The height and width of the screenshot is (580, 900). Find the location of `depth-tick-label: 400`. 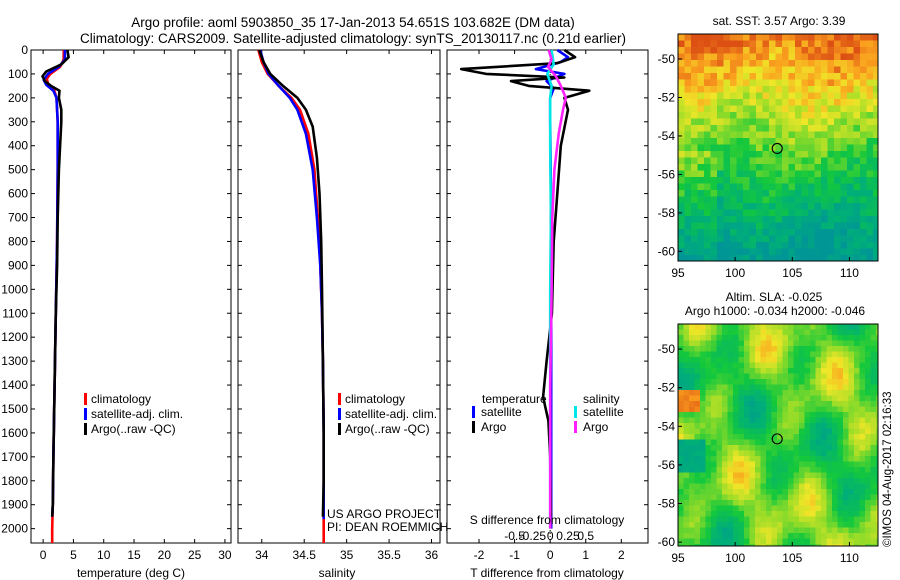

depth-tick-label: 400 is located at coordinates (18, 146).